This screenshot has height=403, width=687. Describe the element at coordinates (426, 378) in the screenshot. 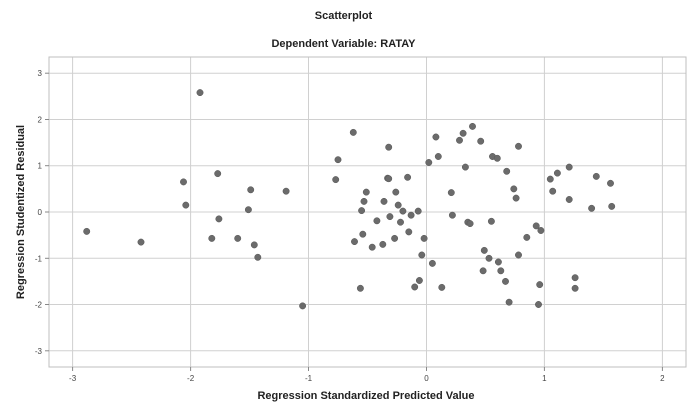

I see `x-tick-label: 0` at that location.